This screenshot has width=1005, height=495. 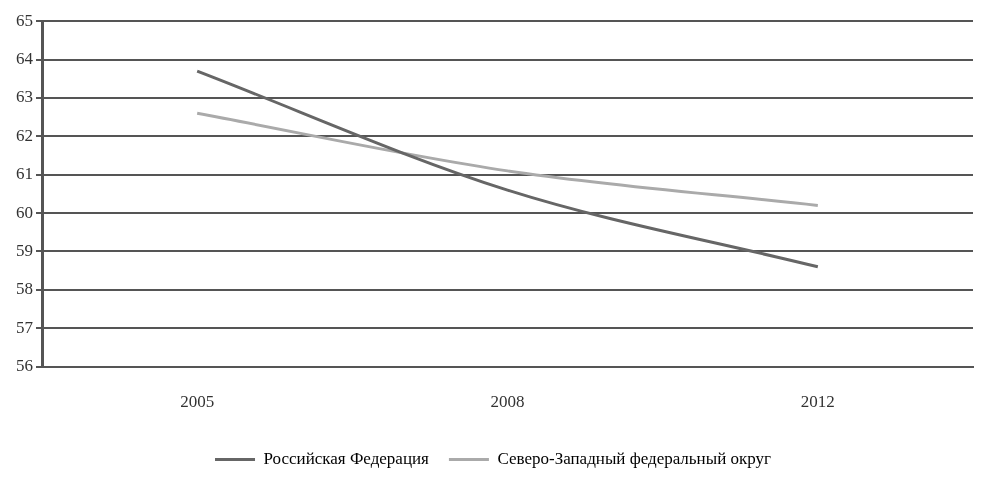 I want to click on y-tick-label: 59, so click(x=24, y=250).